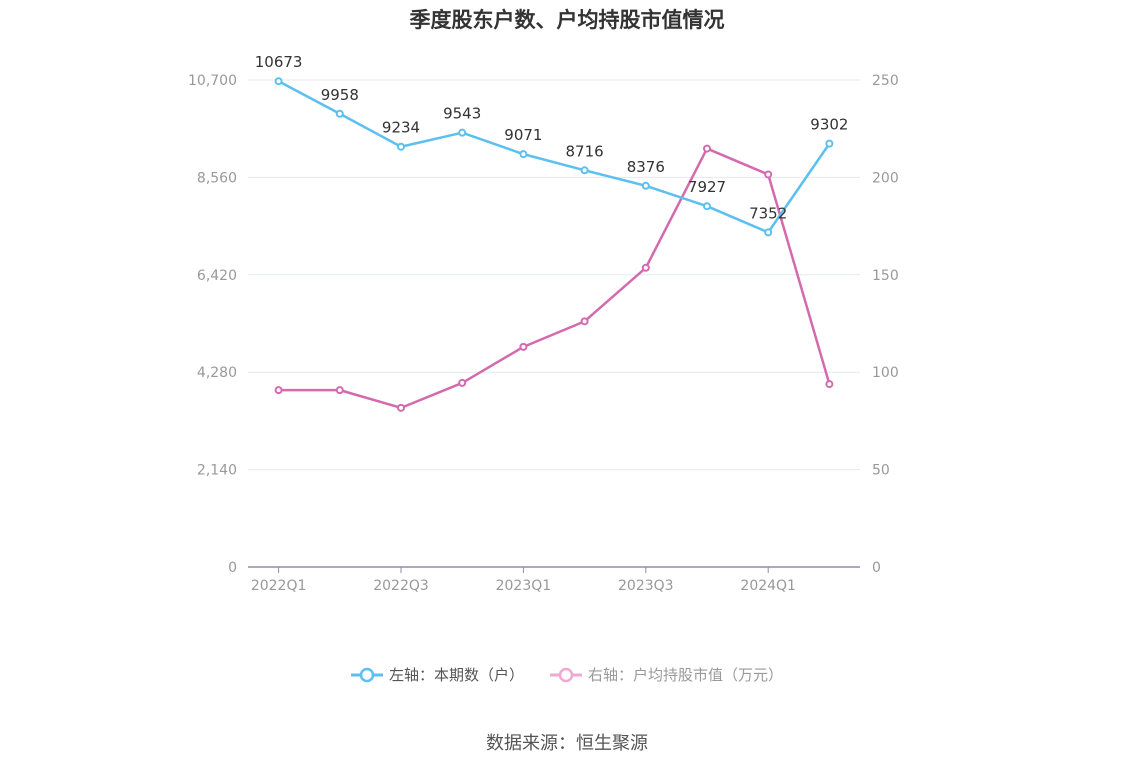 The width and height of the screenshot is (1134, 766). Describe the element at coordinates (279, 62) in the screenshot. I see `data-label: 10673` at that location.